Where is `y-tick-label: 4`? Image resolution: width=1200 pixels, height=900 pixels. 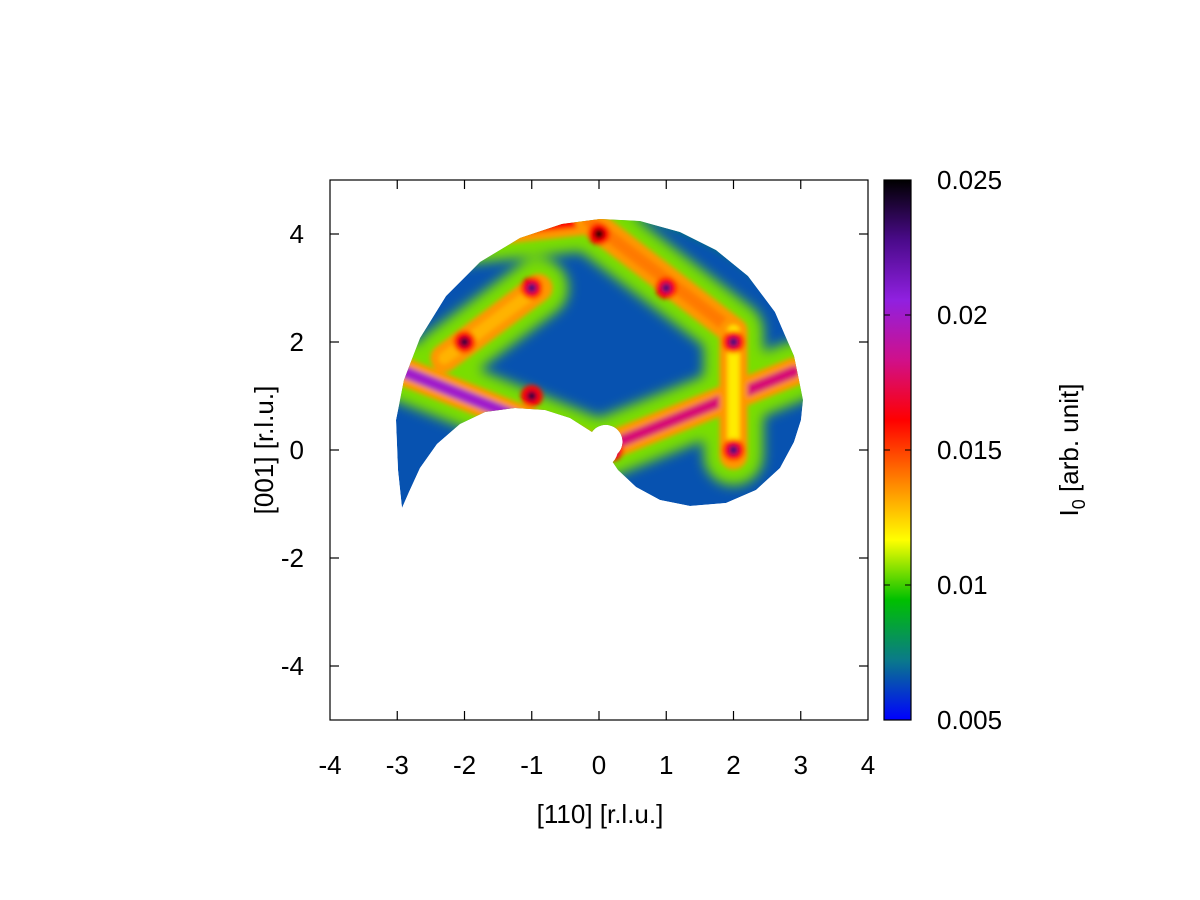
y-tick-label: 4 is located at coordinates (297, 234).